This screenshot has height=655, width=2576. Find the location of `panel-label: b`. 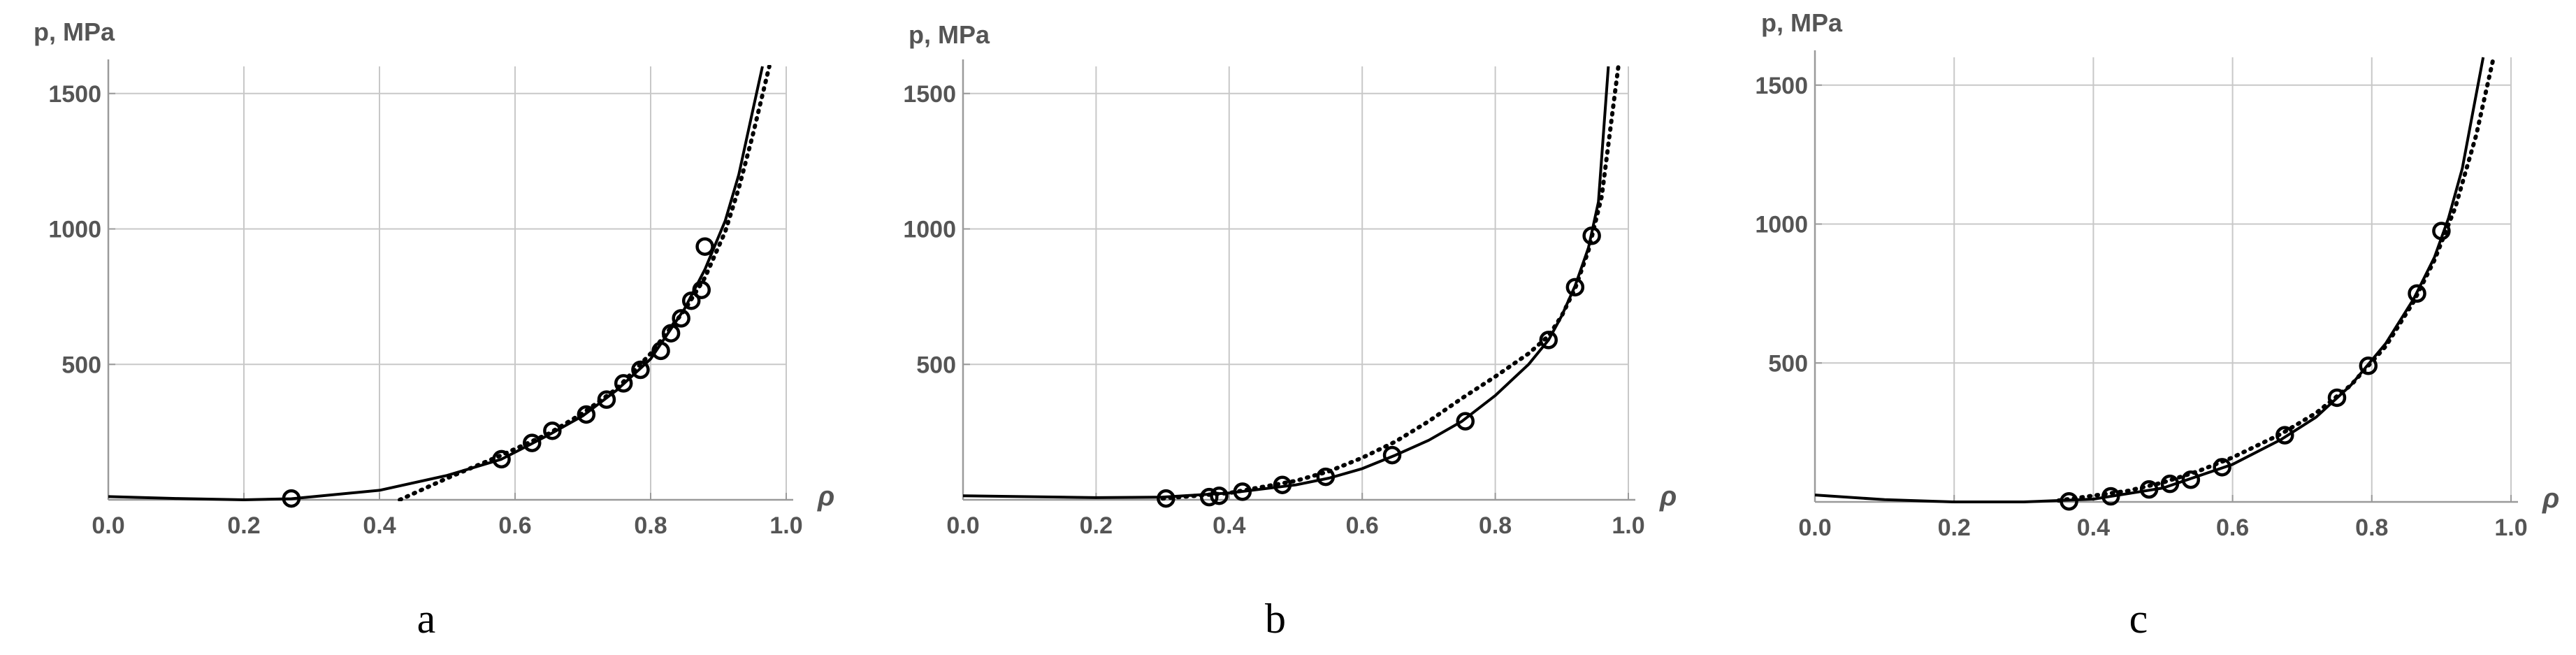

panel-label: b is located at coordinates (1275, 619).